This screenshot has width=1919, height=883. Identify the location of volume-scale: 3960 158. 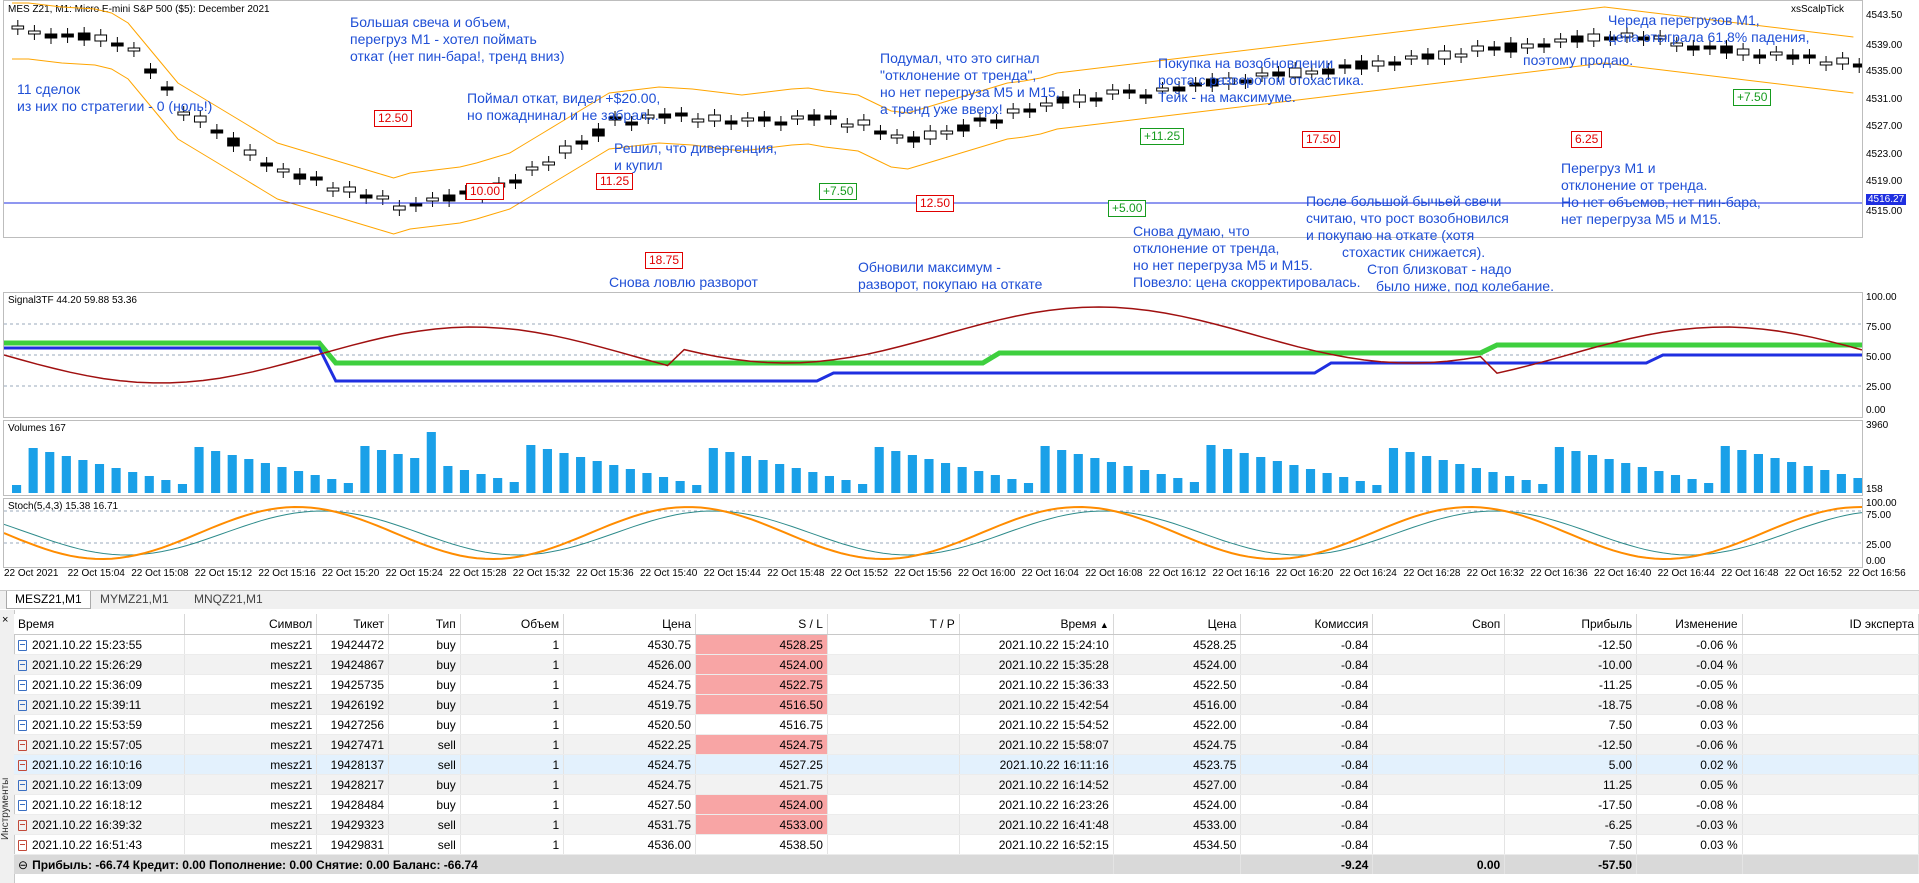
(1891, 458).